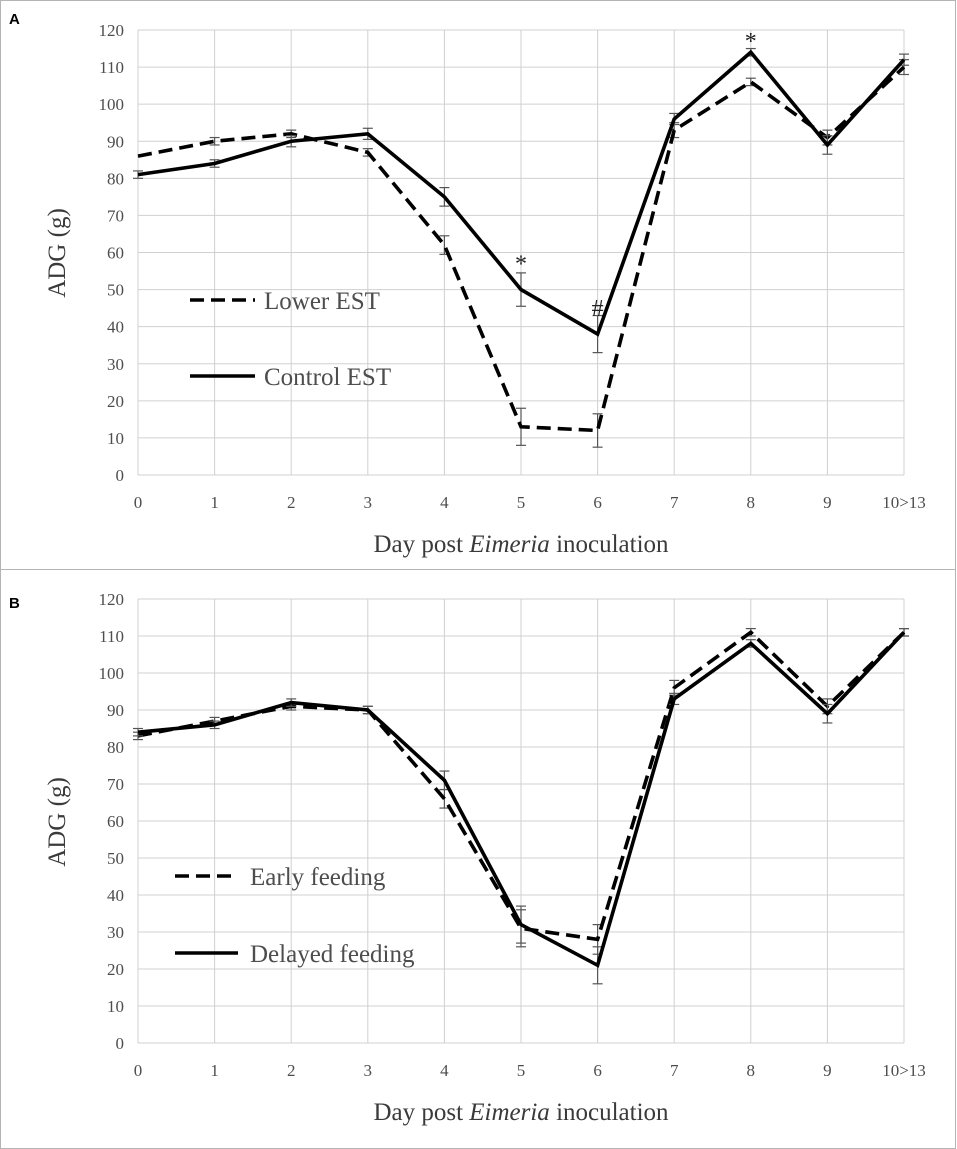 Image resolution: width=957 pixels, height=1149 pixels. Describe the element at coordinates (322, 301) in the screenshot. I see `legend-label: Lower EST` at that location.